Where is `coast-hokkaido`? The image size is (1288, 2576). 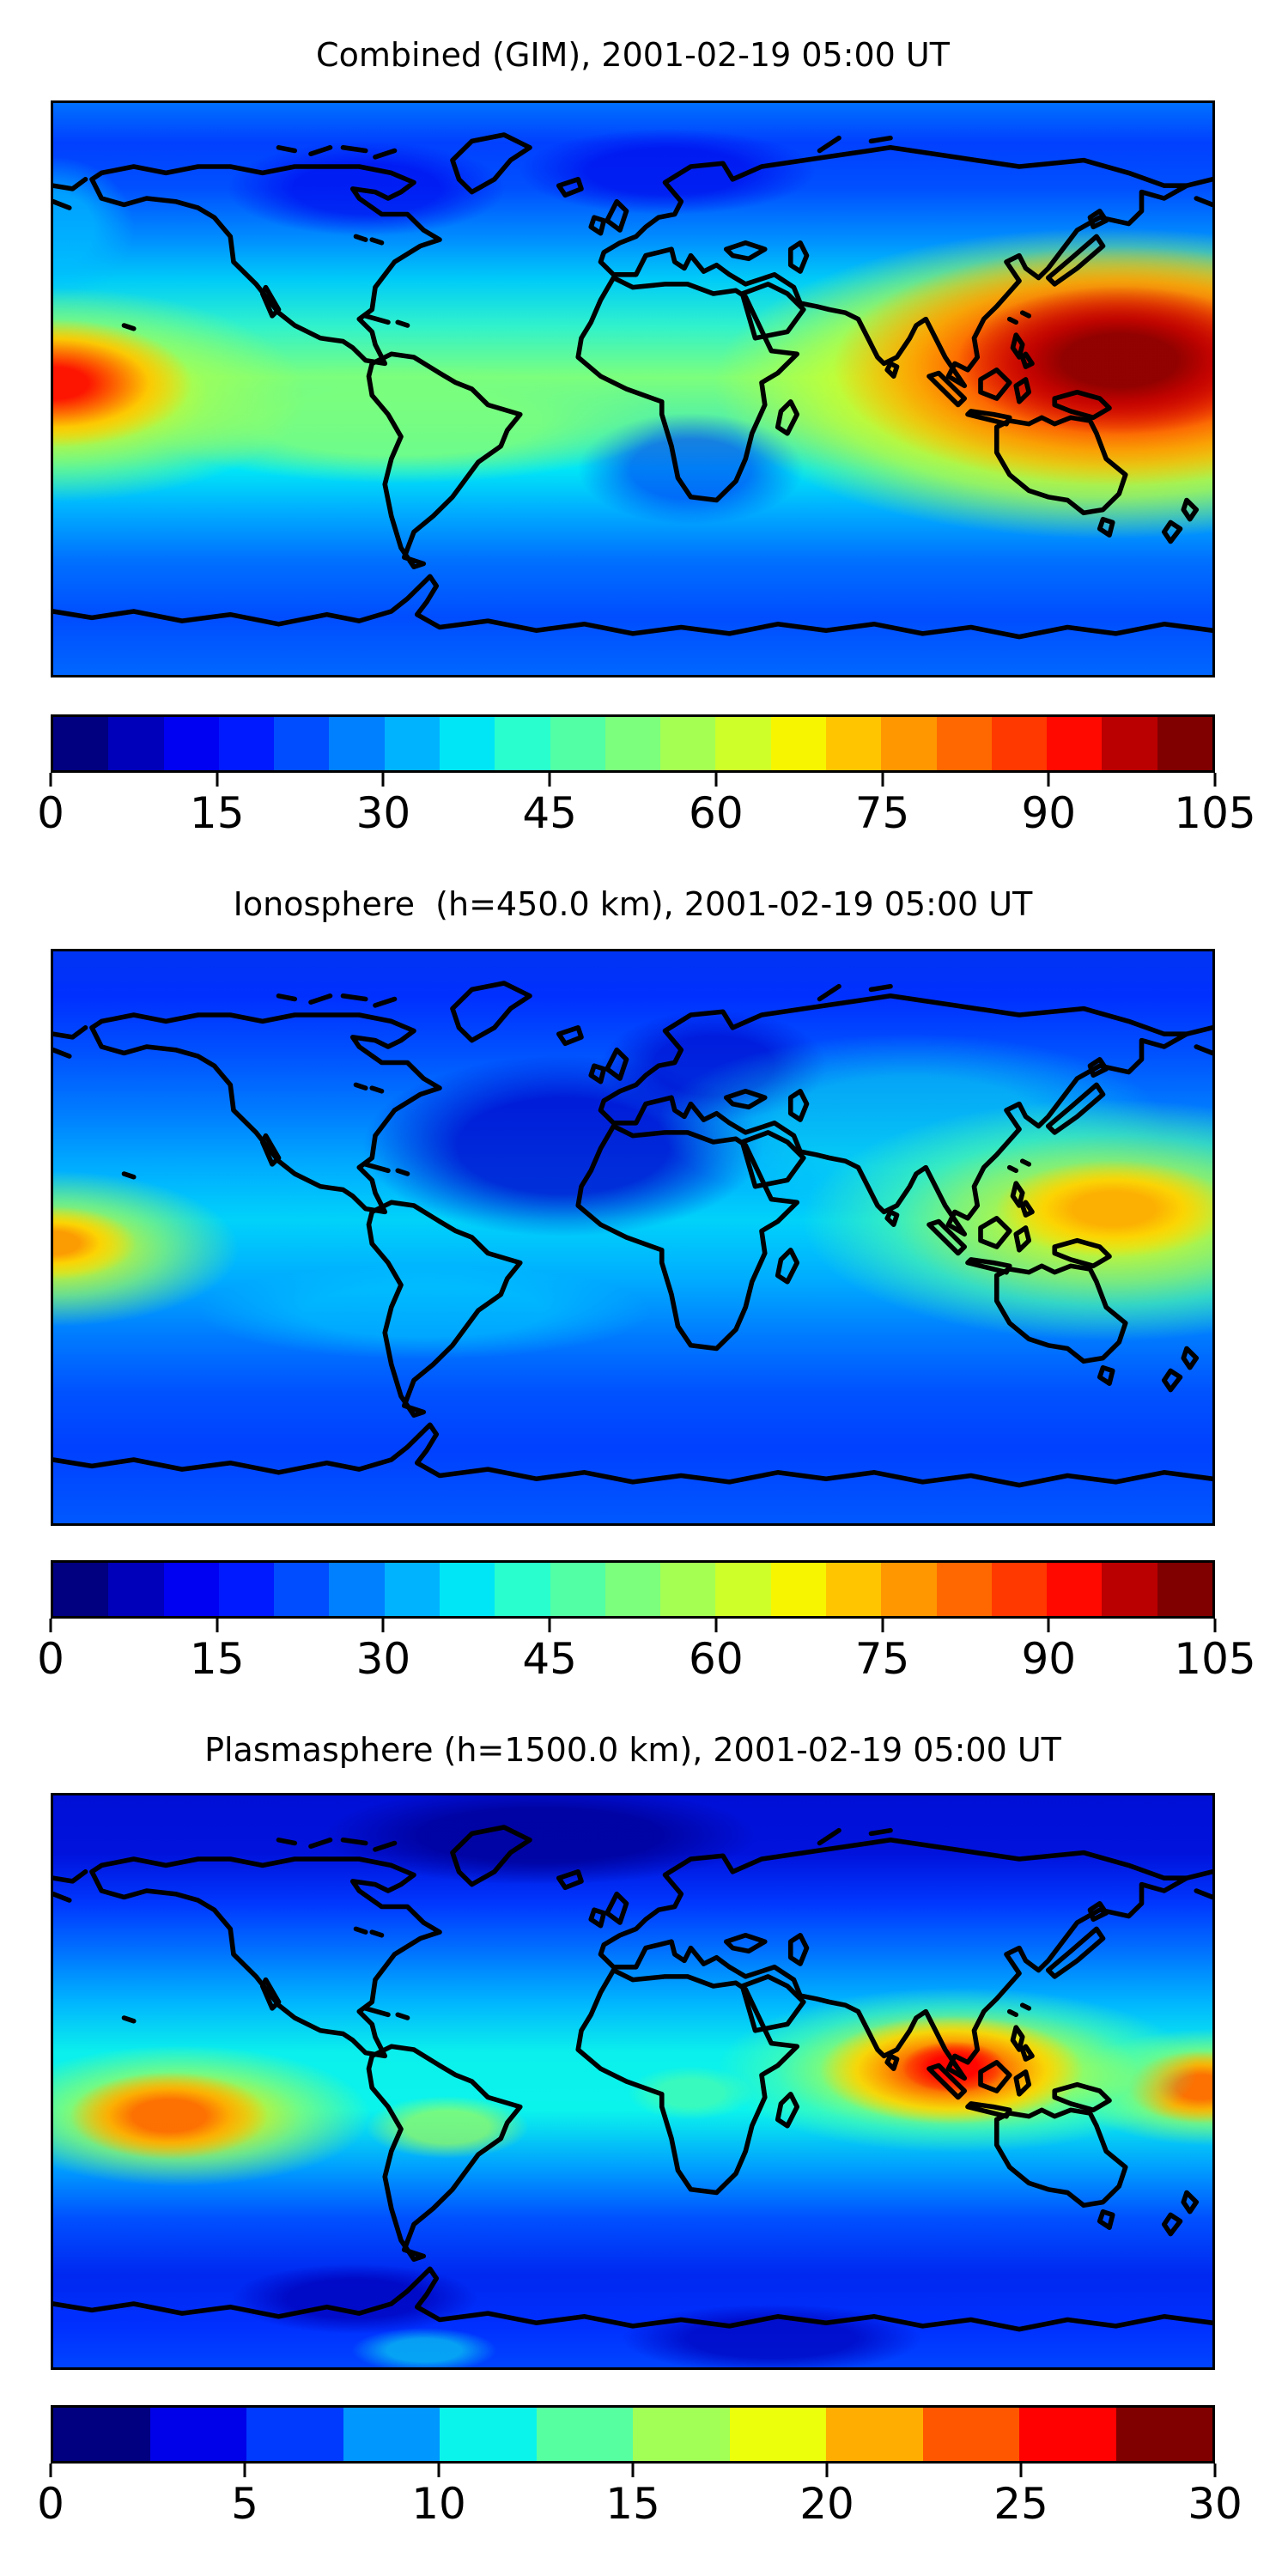
coast-hokkaido is located at coordinates (1098, 1067).